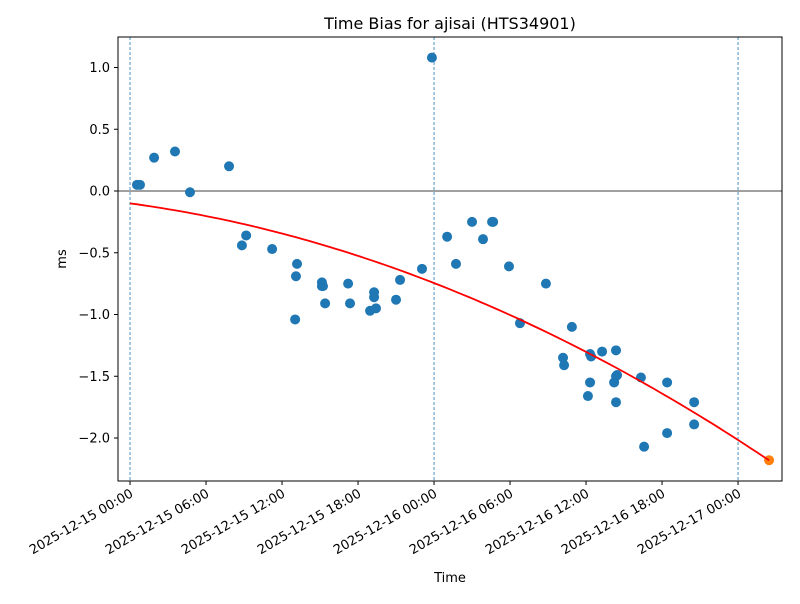 The image size is (800, 604). Describe the element at coordinates (94, 253) in the screenshot. I see `y-tick-label: −0.5` at that location.